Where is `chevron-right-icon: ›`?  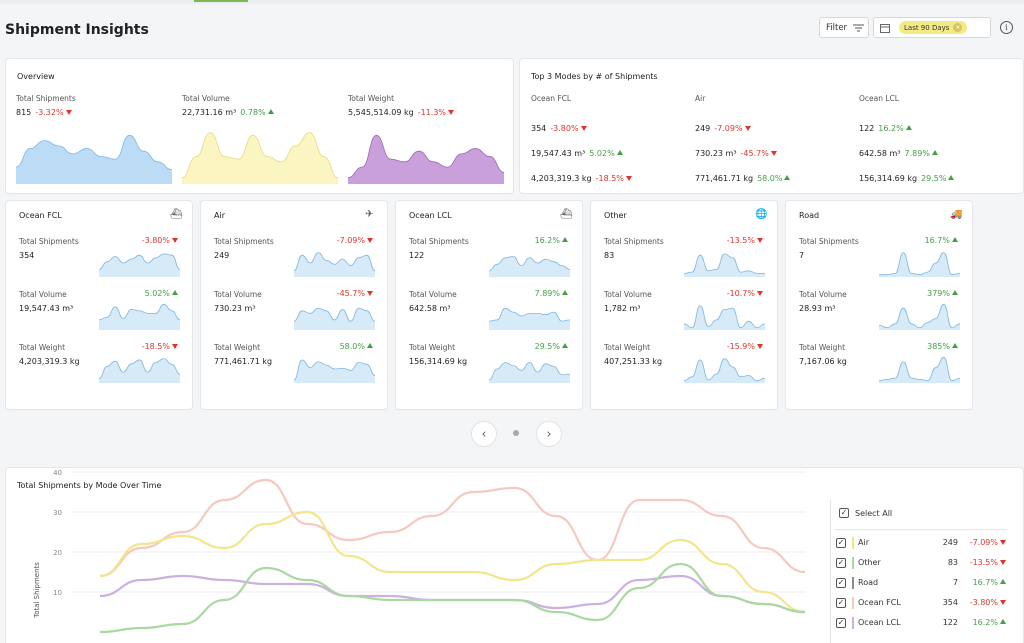 chevron-right-icon: › is located at coordinates (549, 434).